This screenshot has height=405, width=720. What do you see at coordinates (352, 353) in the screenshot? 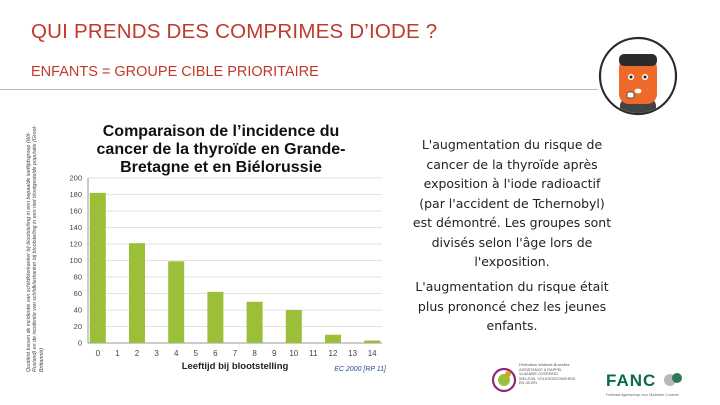
I see `x-tick-label: 13` at bounding box center [352, 353].